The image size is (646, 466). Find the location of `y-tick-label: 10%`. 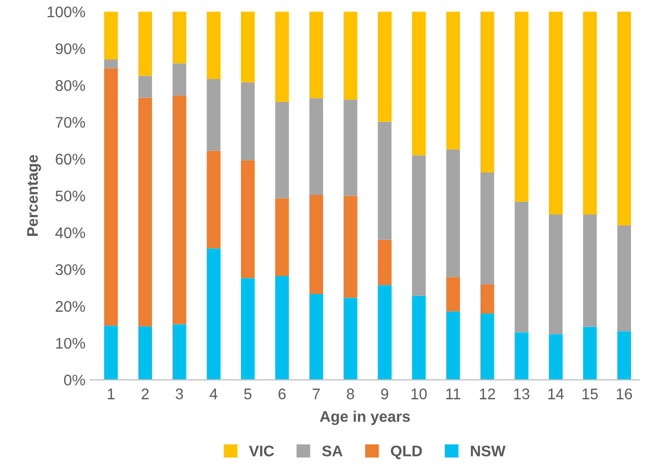

y-tick-label: 10% is located at coordinates (71, 343).